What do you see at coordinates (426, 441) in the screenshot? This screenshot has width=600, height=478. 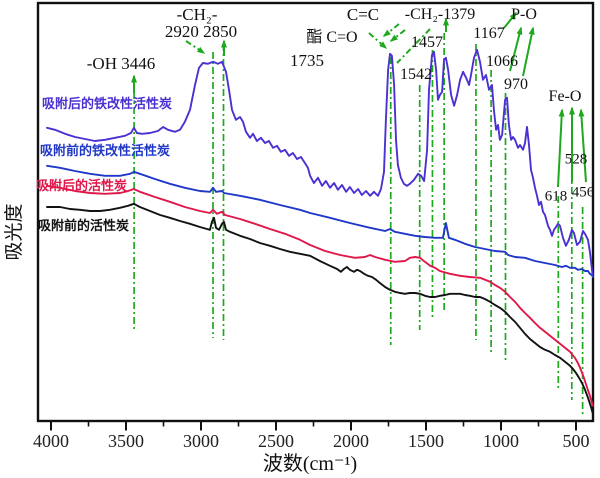 I see `x-tick-label: 1500` at bounding box center [426, 441].